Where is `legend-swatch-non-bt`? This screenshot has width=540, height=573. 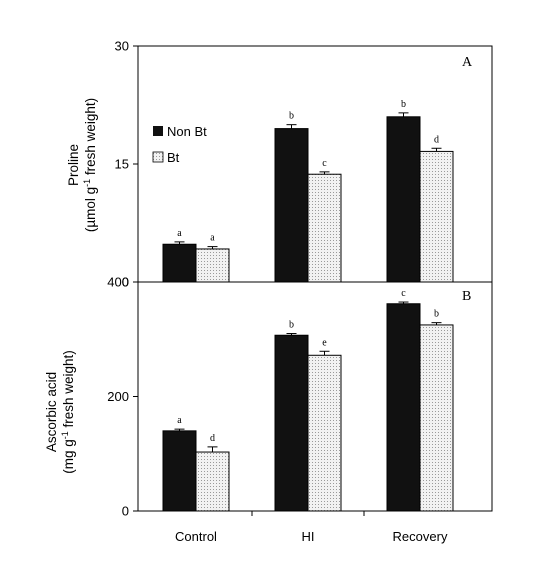
legend-swatch-non-bt is located at coordinates (158, 131).